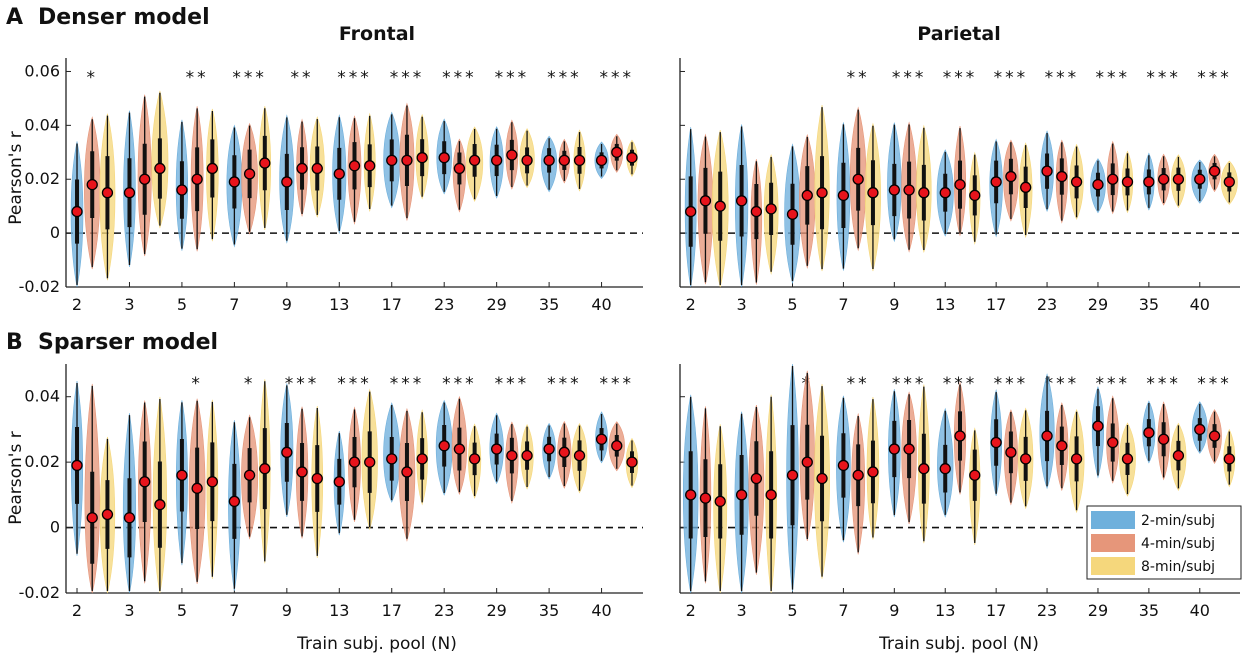 This screenshot has width=1248, height=657. I want to click on legend-swatch-4min, so click(1113, 543).